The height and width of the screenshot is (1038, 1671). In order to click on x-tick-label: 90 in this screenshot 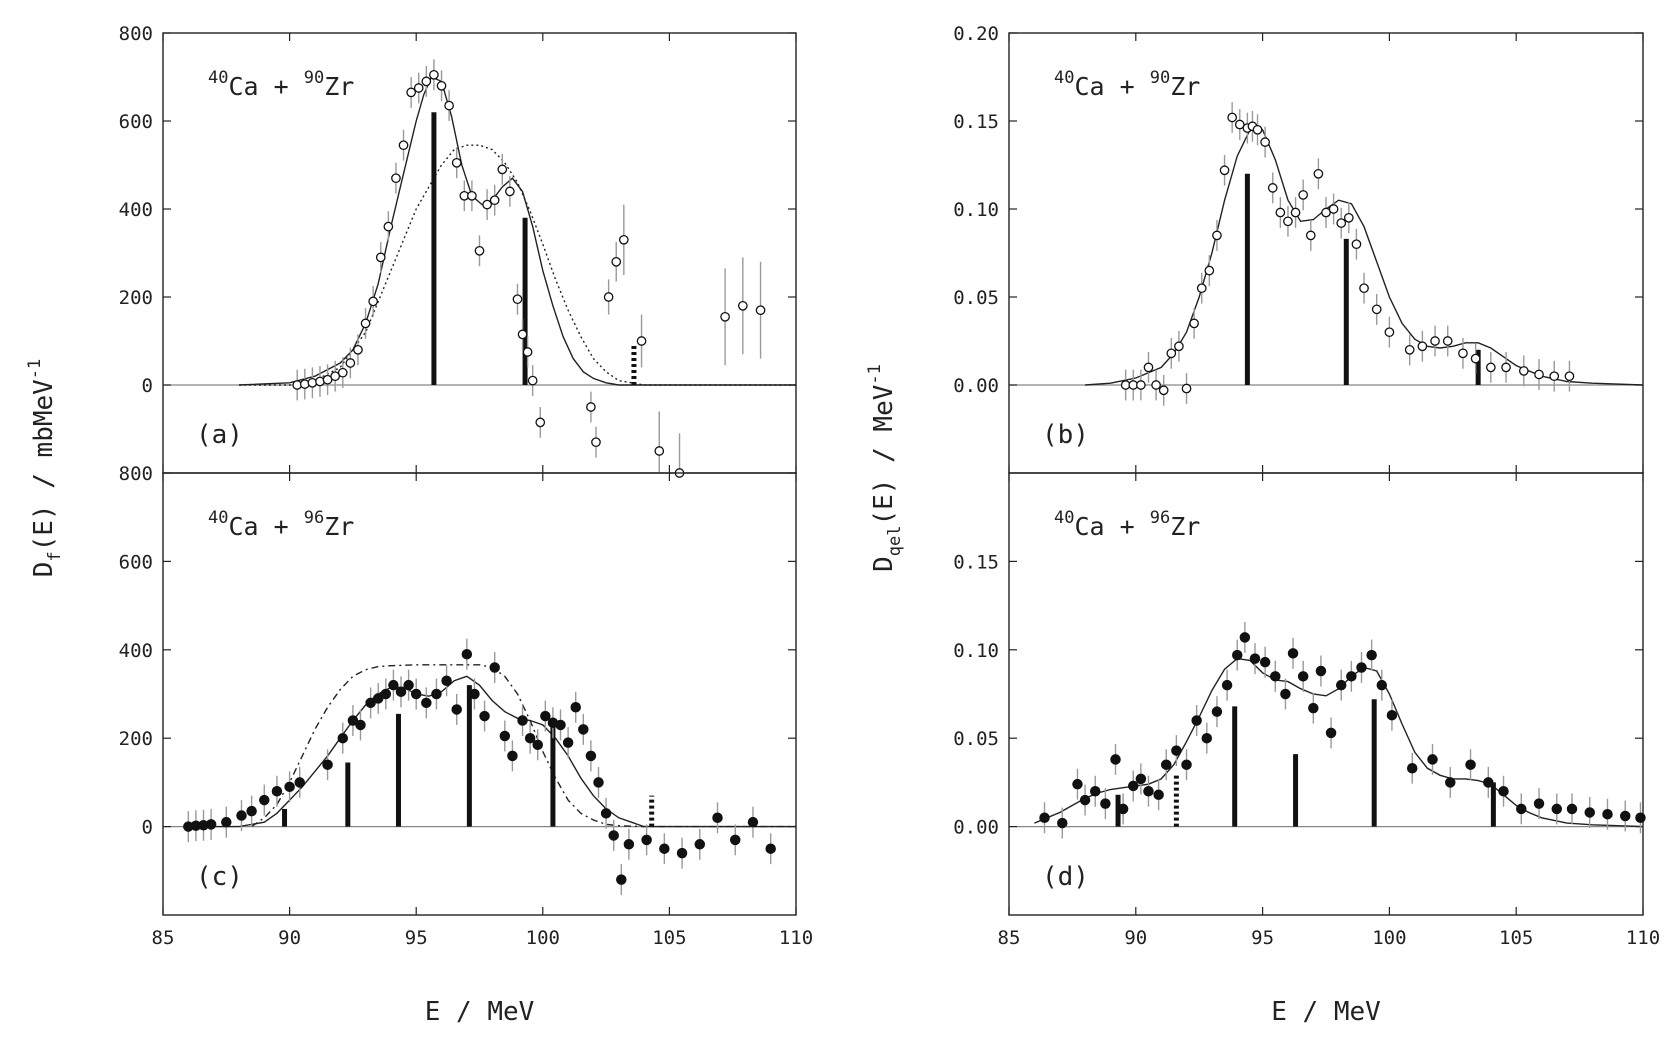, I will do `click(1135, 938)`.